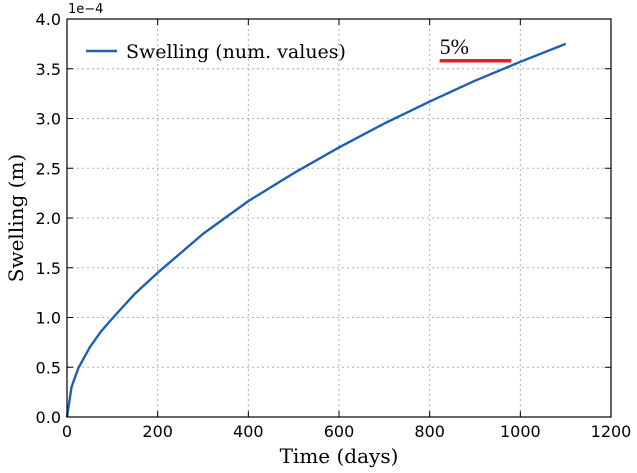 Image resolution: width=637 pixels, height=473 pixels. What do you see at coordinates (236, 52) in the screenshot?
I see `legend-entry-label: Swelling (num. values)` at bounding box center [236, 52].